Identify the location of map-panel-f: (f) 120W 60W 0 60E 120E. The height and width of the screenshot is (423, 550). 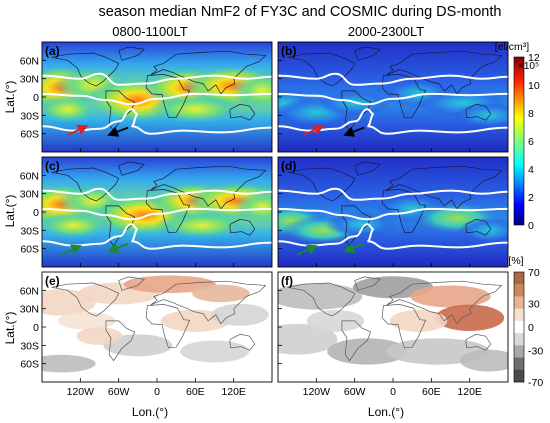
(393, 334).